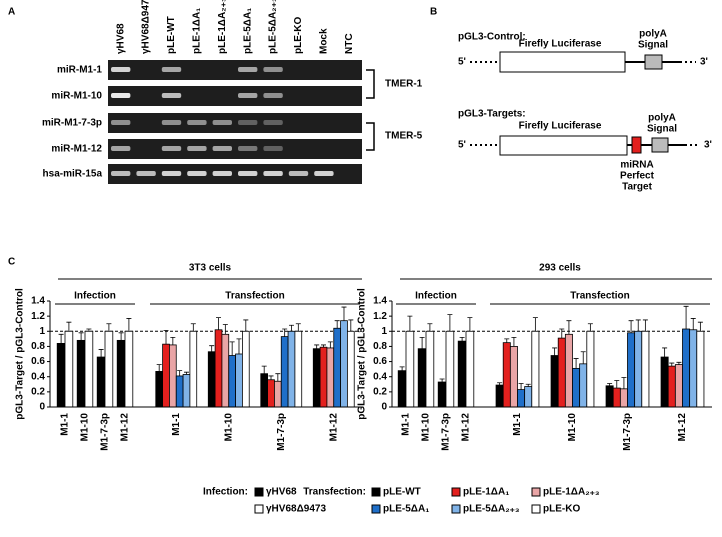  Describe the element at coordinates (38, 361) in the screenshot. I see `y-tick-label: 0.6` at that location.